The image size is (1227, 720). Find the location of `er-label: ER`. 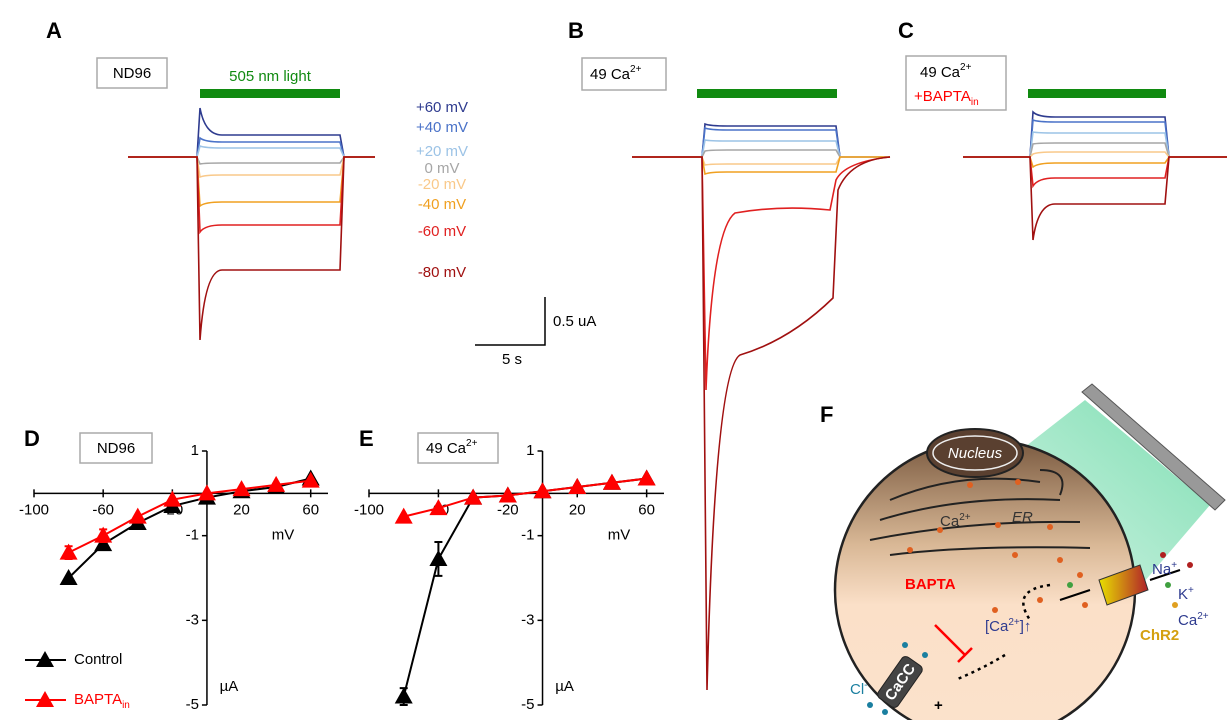

er-label: ER is located at coordinates (1022, 517).